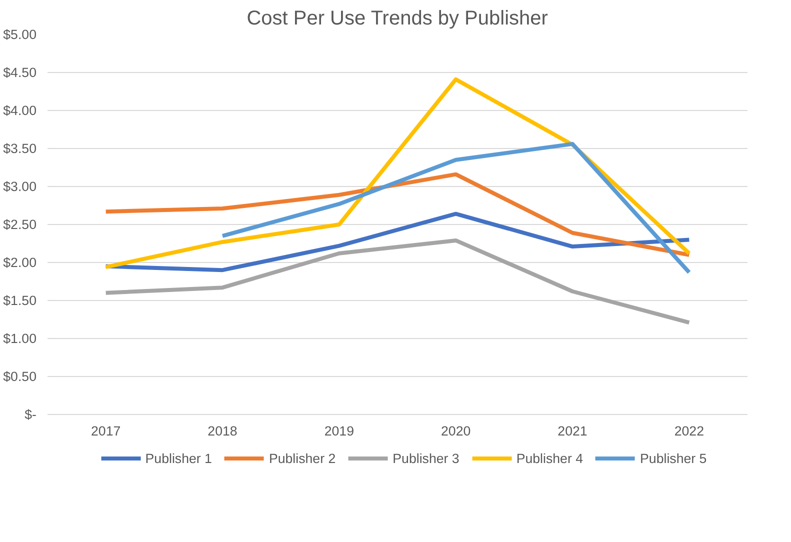  Describe the element at coordinates (426, 458) in the screenshot. I see `legend-label: Publisher 3` at that location.